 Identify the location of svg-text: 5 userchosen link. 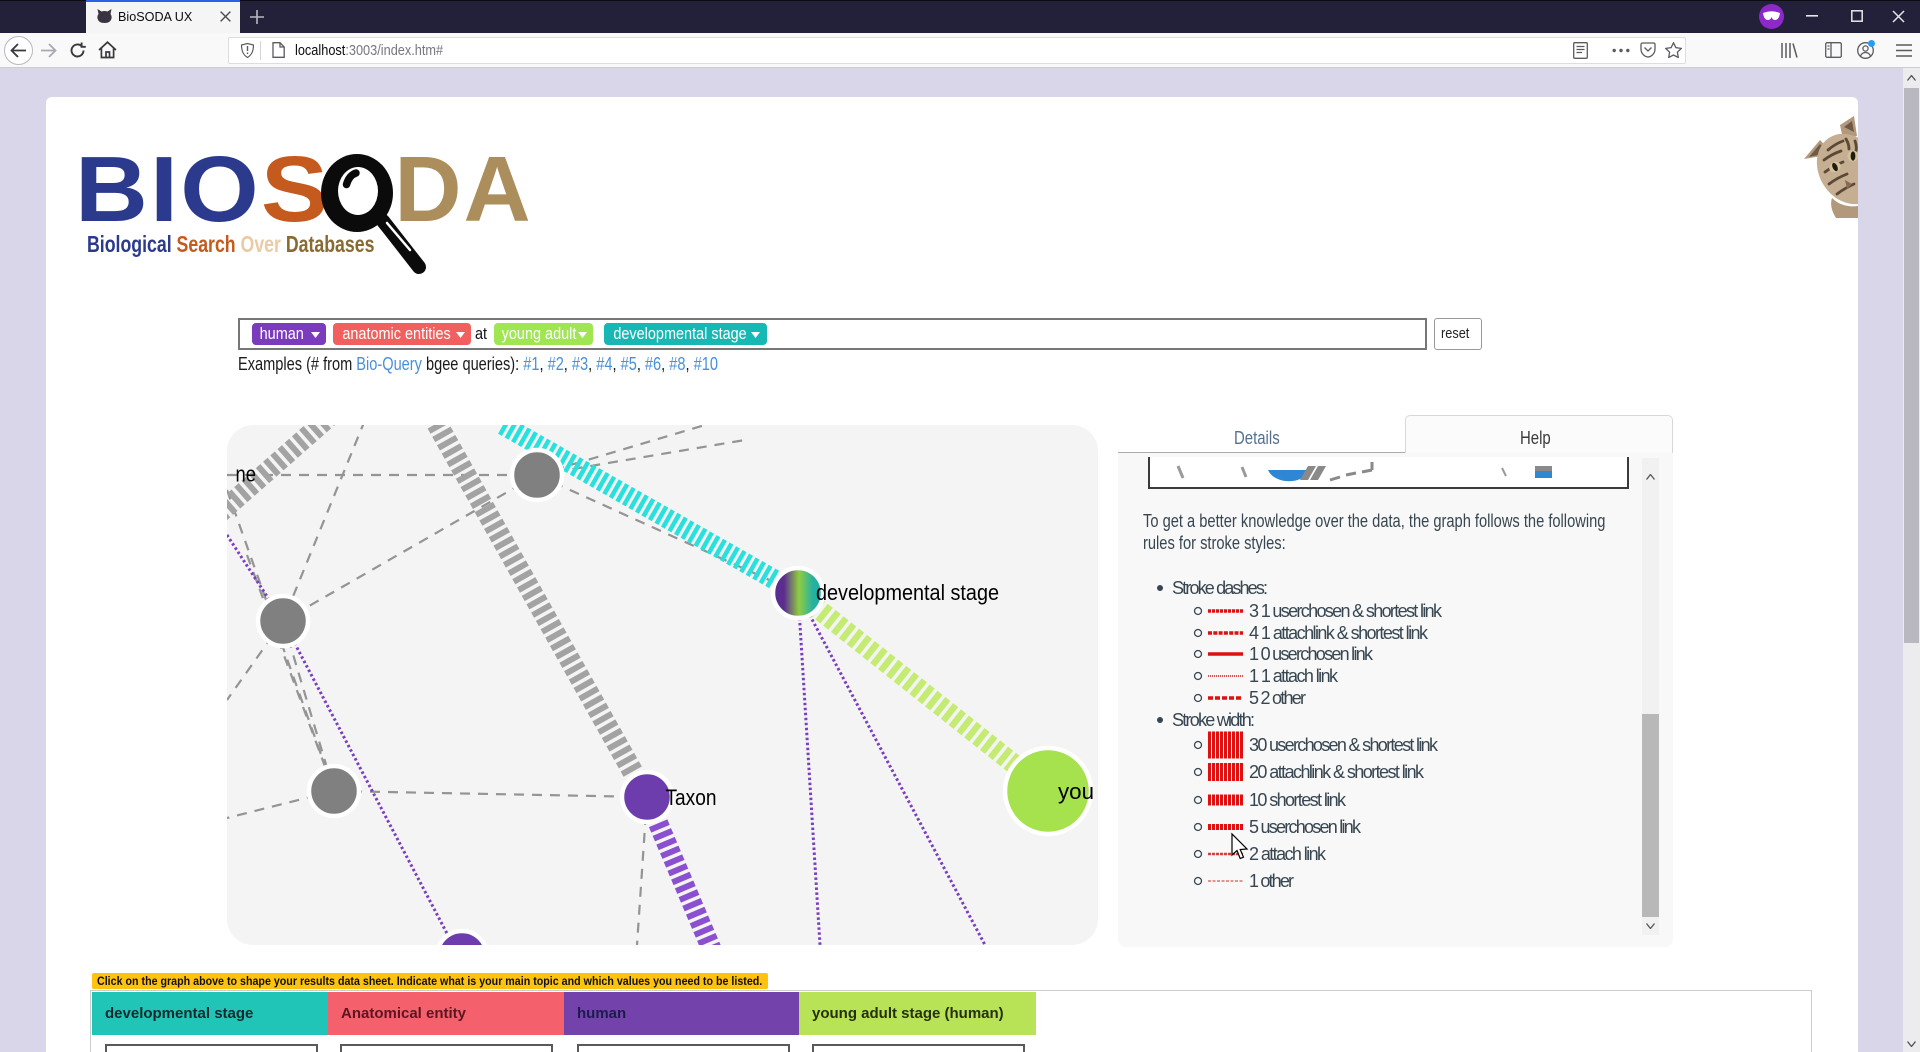
(1305, 827).